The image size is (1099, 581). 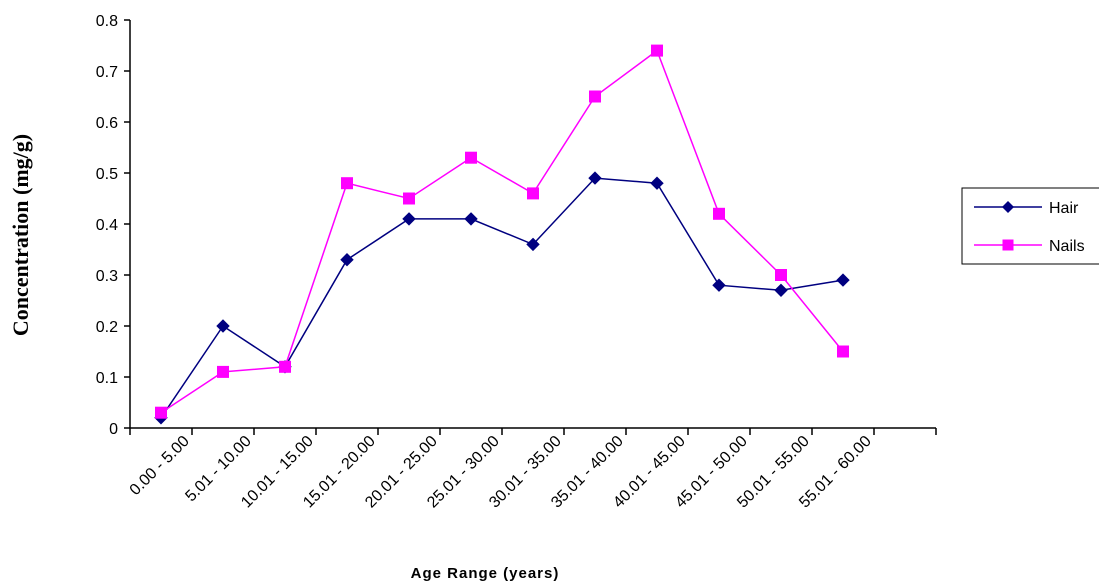 What do you see at coordinates (113, 429) in the screenshot?
I see `y-tick-label: 0` at bounding box center [113, 429].